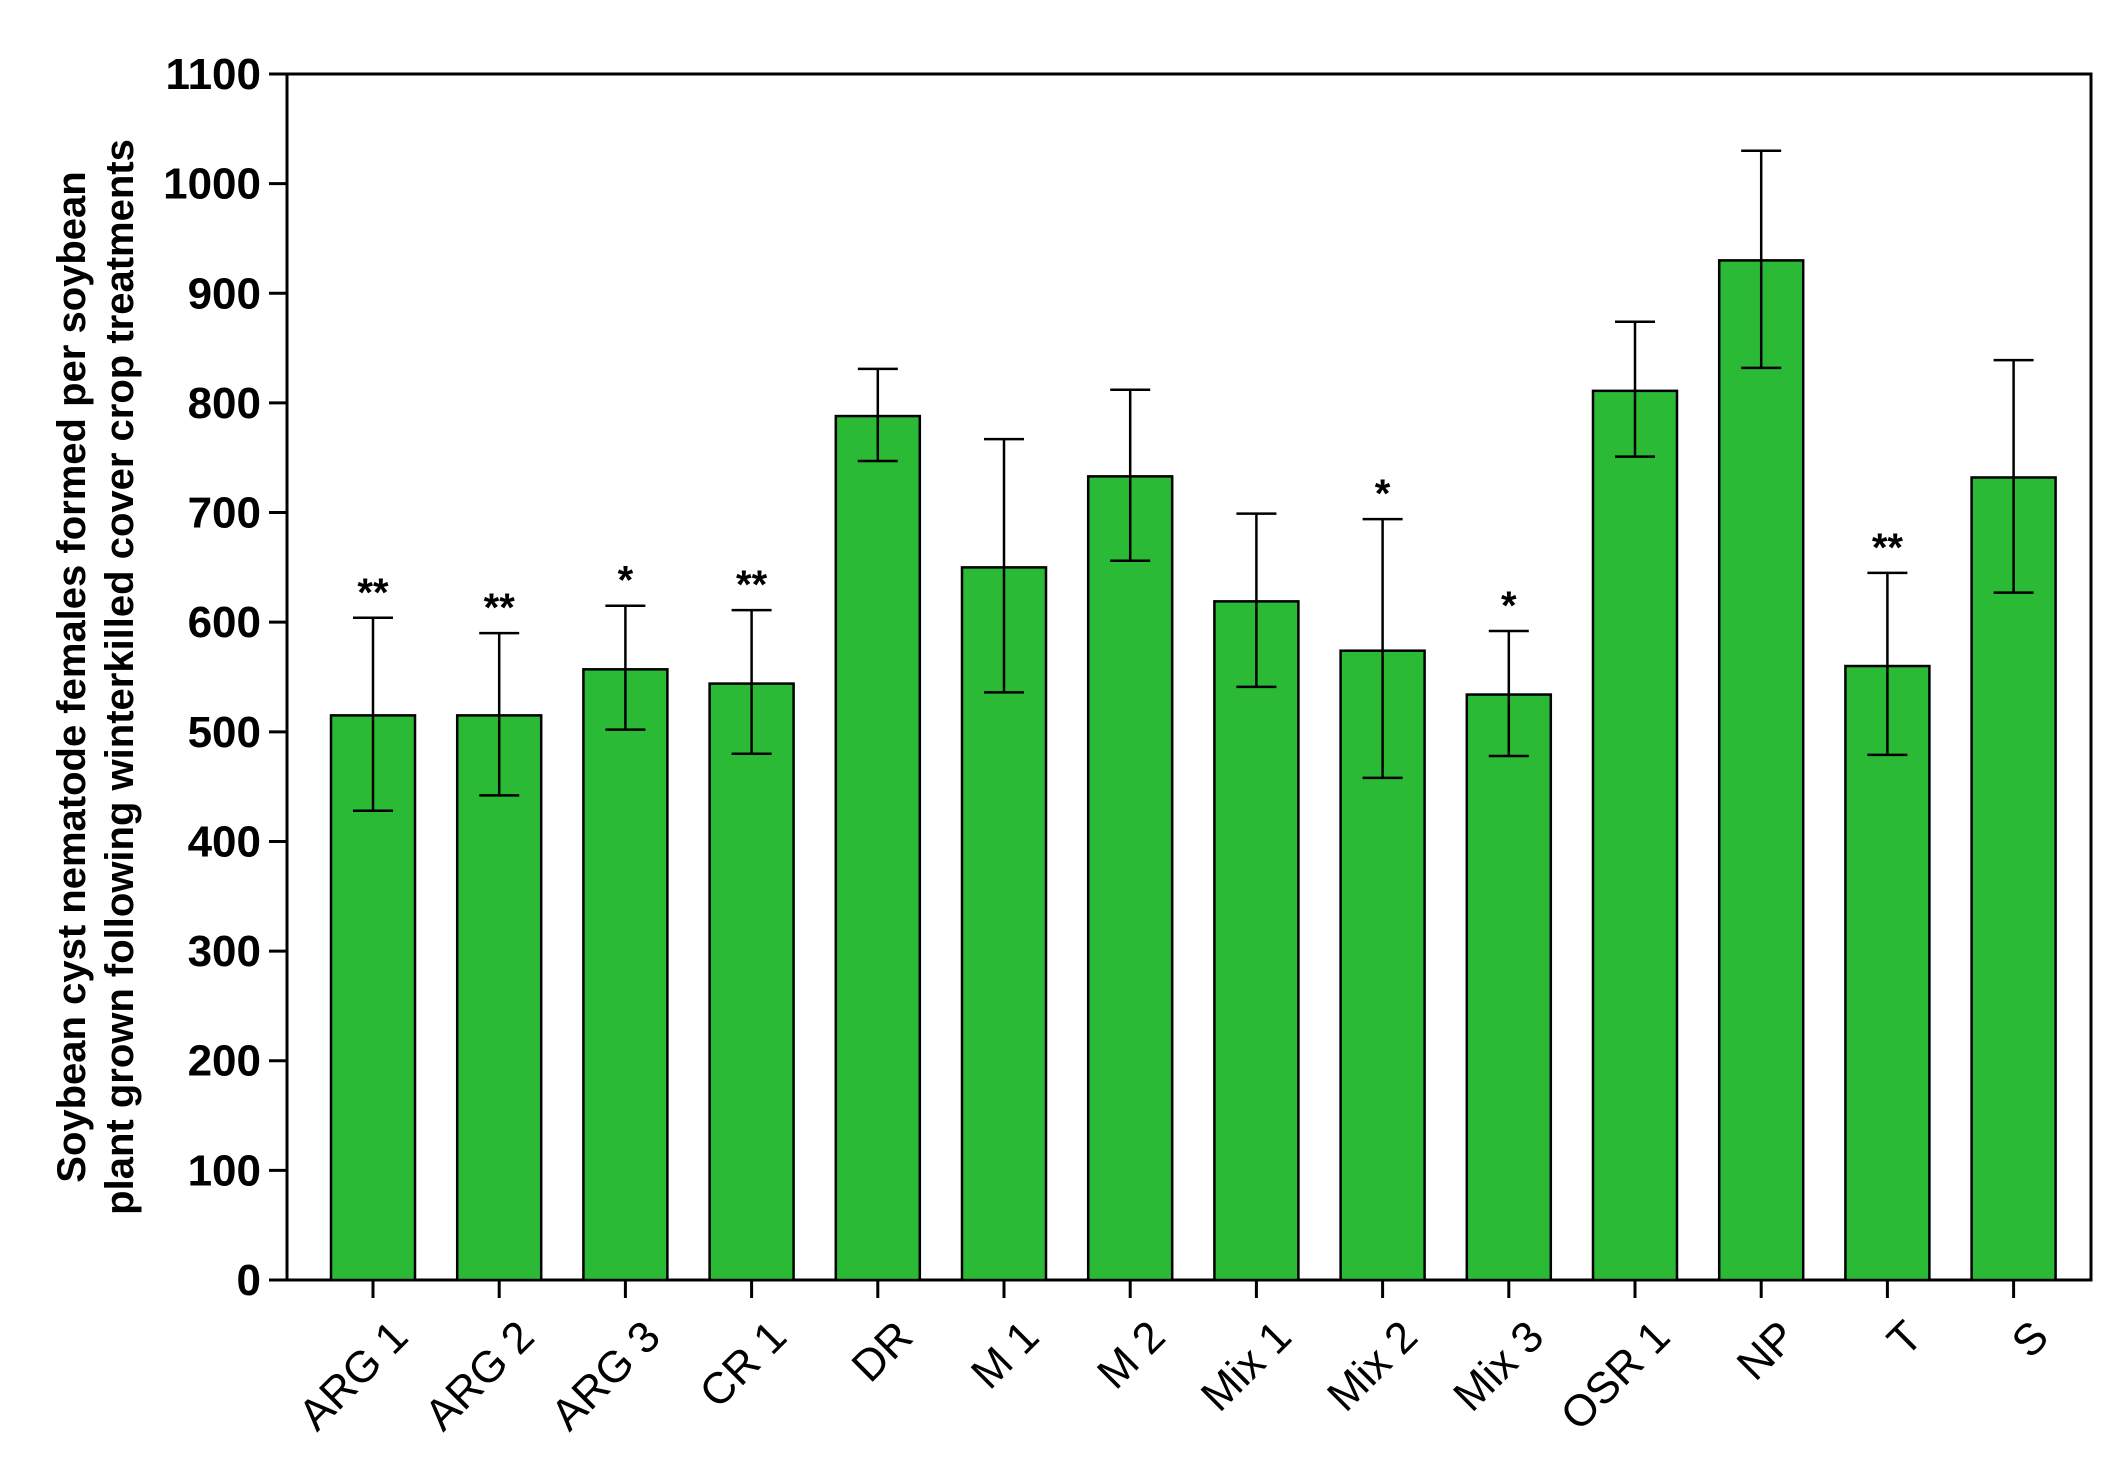  What do you see at coordinates (1498, 1366) in the screenshot?
I see `x-tick-label: Mix 3` at bounding box center [1498, 1366].